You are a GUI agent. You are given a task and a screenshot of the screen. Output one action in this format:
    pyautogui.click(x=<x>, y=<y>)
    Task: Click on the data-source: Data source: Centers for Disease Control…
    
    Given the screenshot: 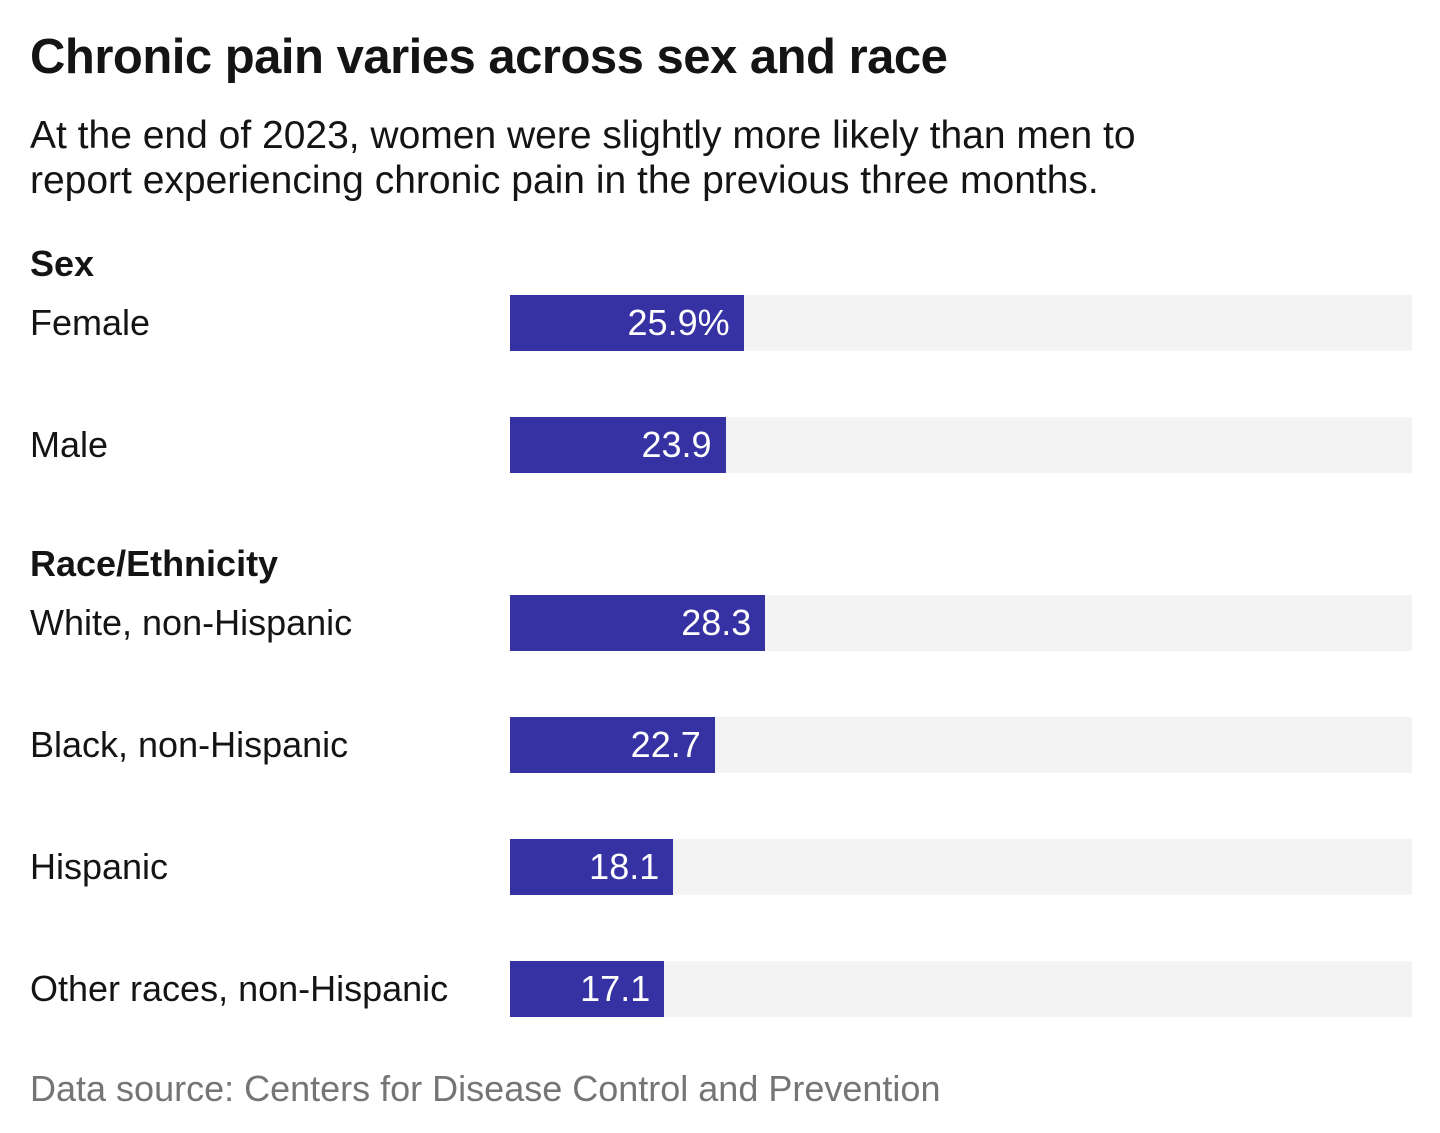 What is the action you would take?
    pyautogui.click(x=485, y=1088)
    